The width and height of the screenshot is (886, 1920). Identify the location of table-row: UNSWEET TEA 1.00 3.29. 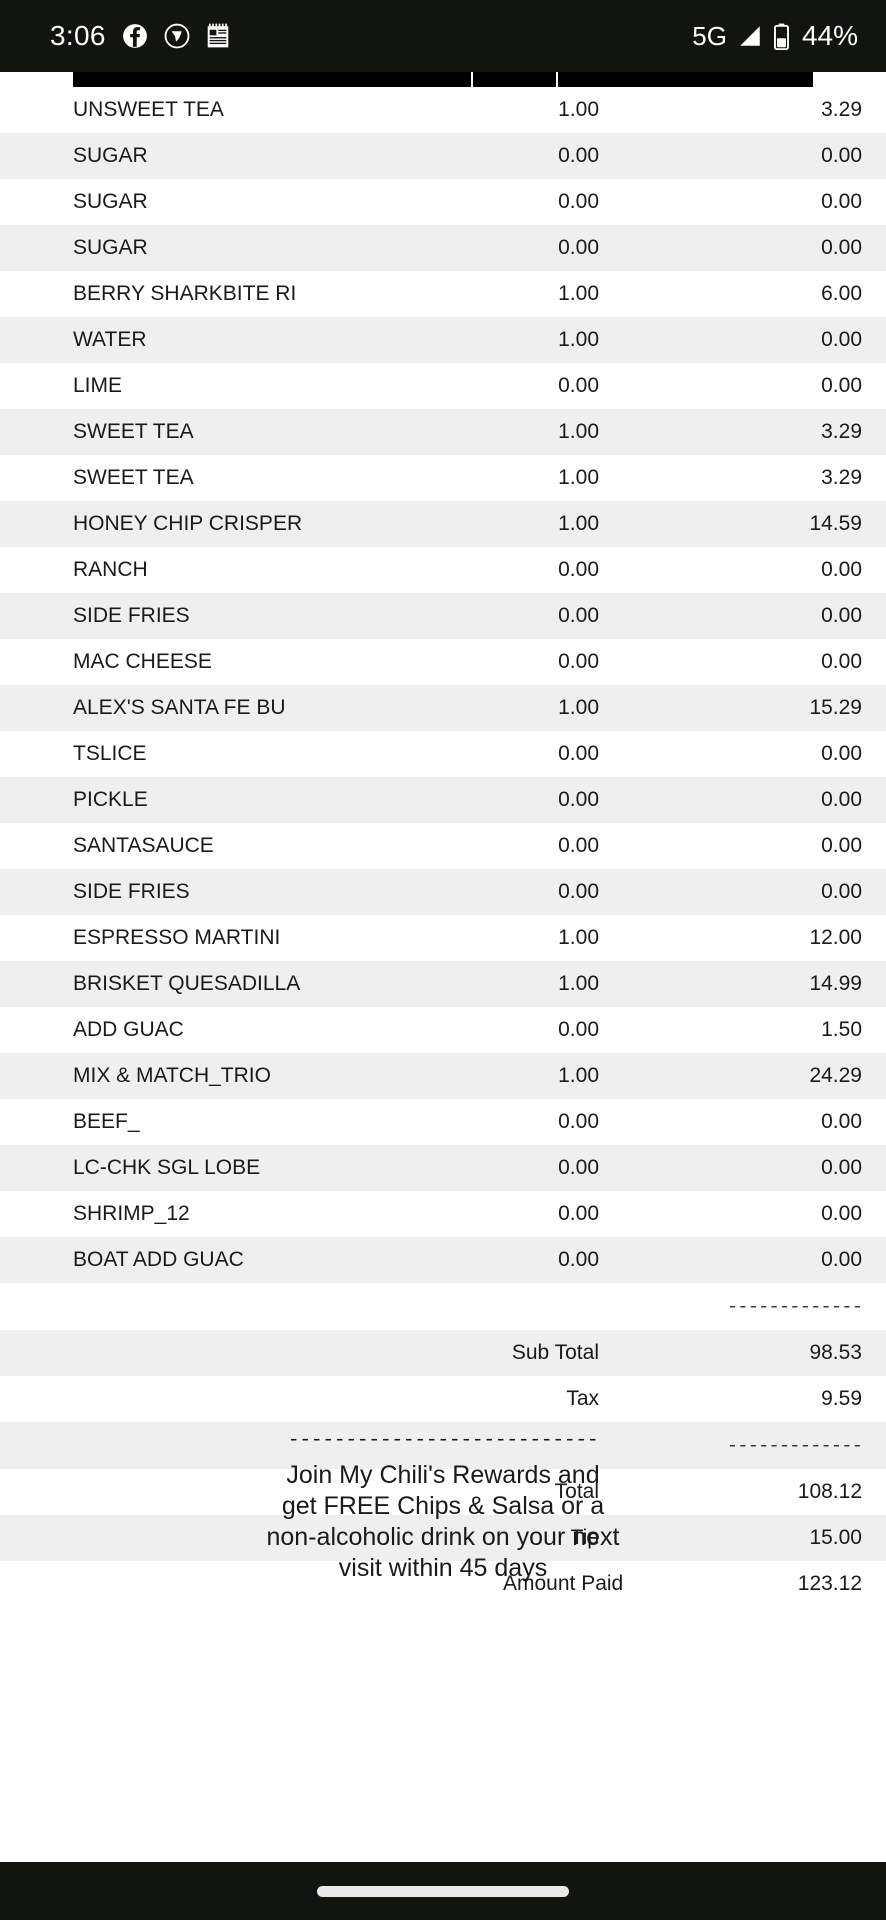
(443, 110).